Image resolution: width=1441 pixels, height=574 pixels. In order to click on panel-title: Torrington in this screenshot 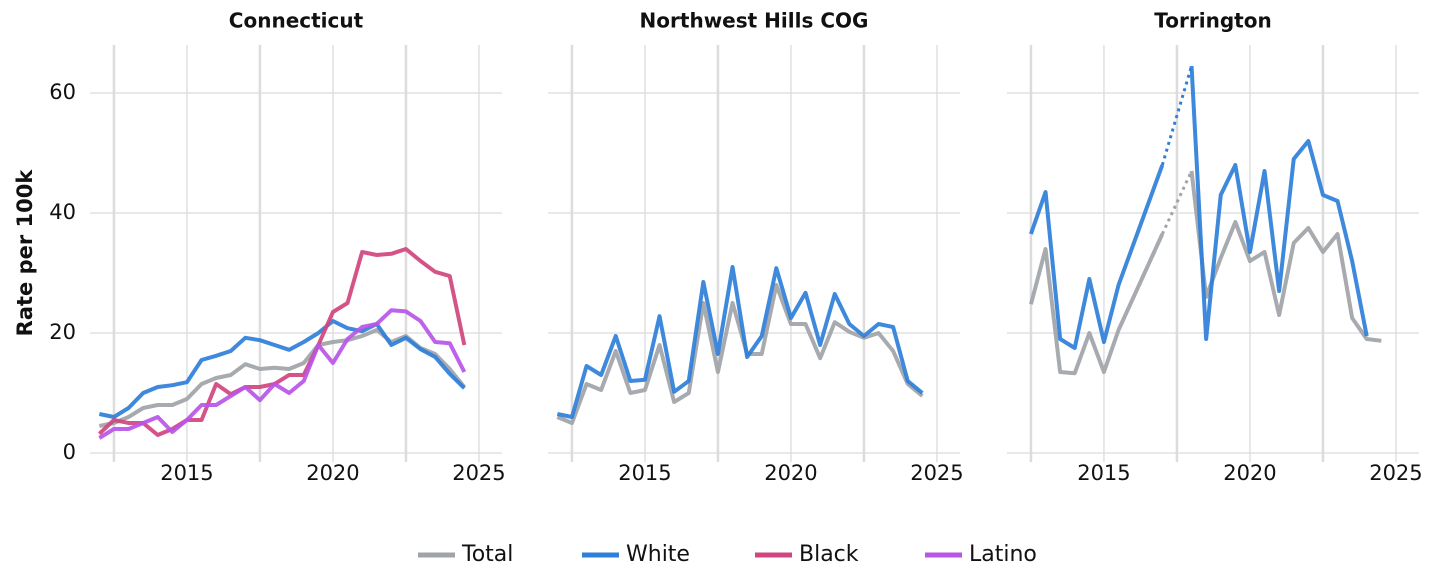, I will do `click(1212, 21)`.